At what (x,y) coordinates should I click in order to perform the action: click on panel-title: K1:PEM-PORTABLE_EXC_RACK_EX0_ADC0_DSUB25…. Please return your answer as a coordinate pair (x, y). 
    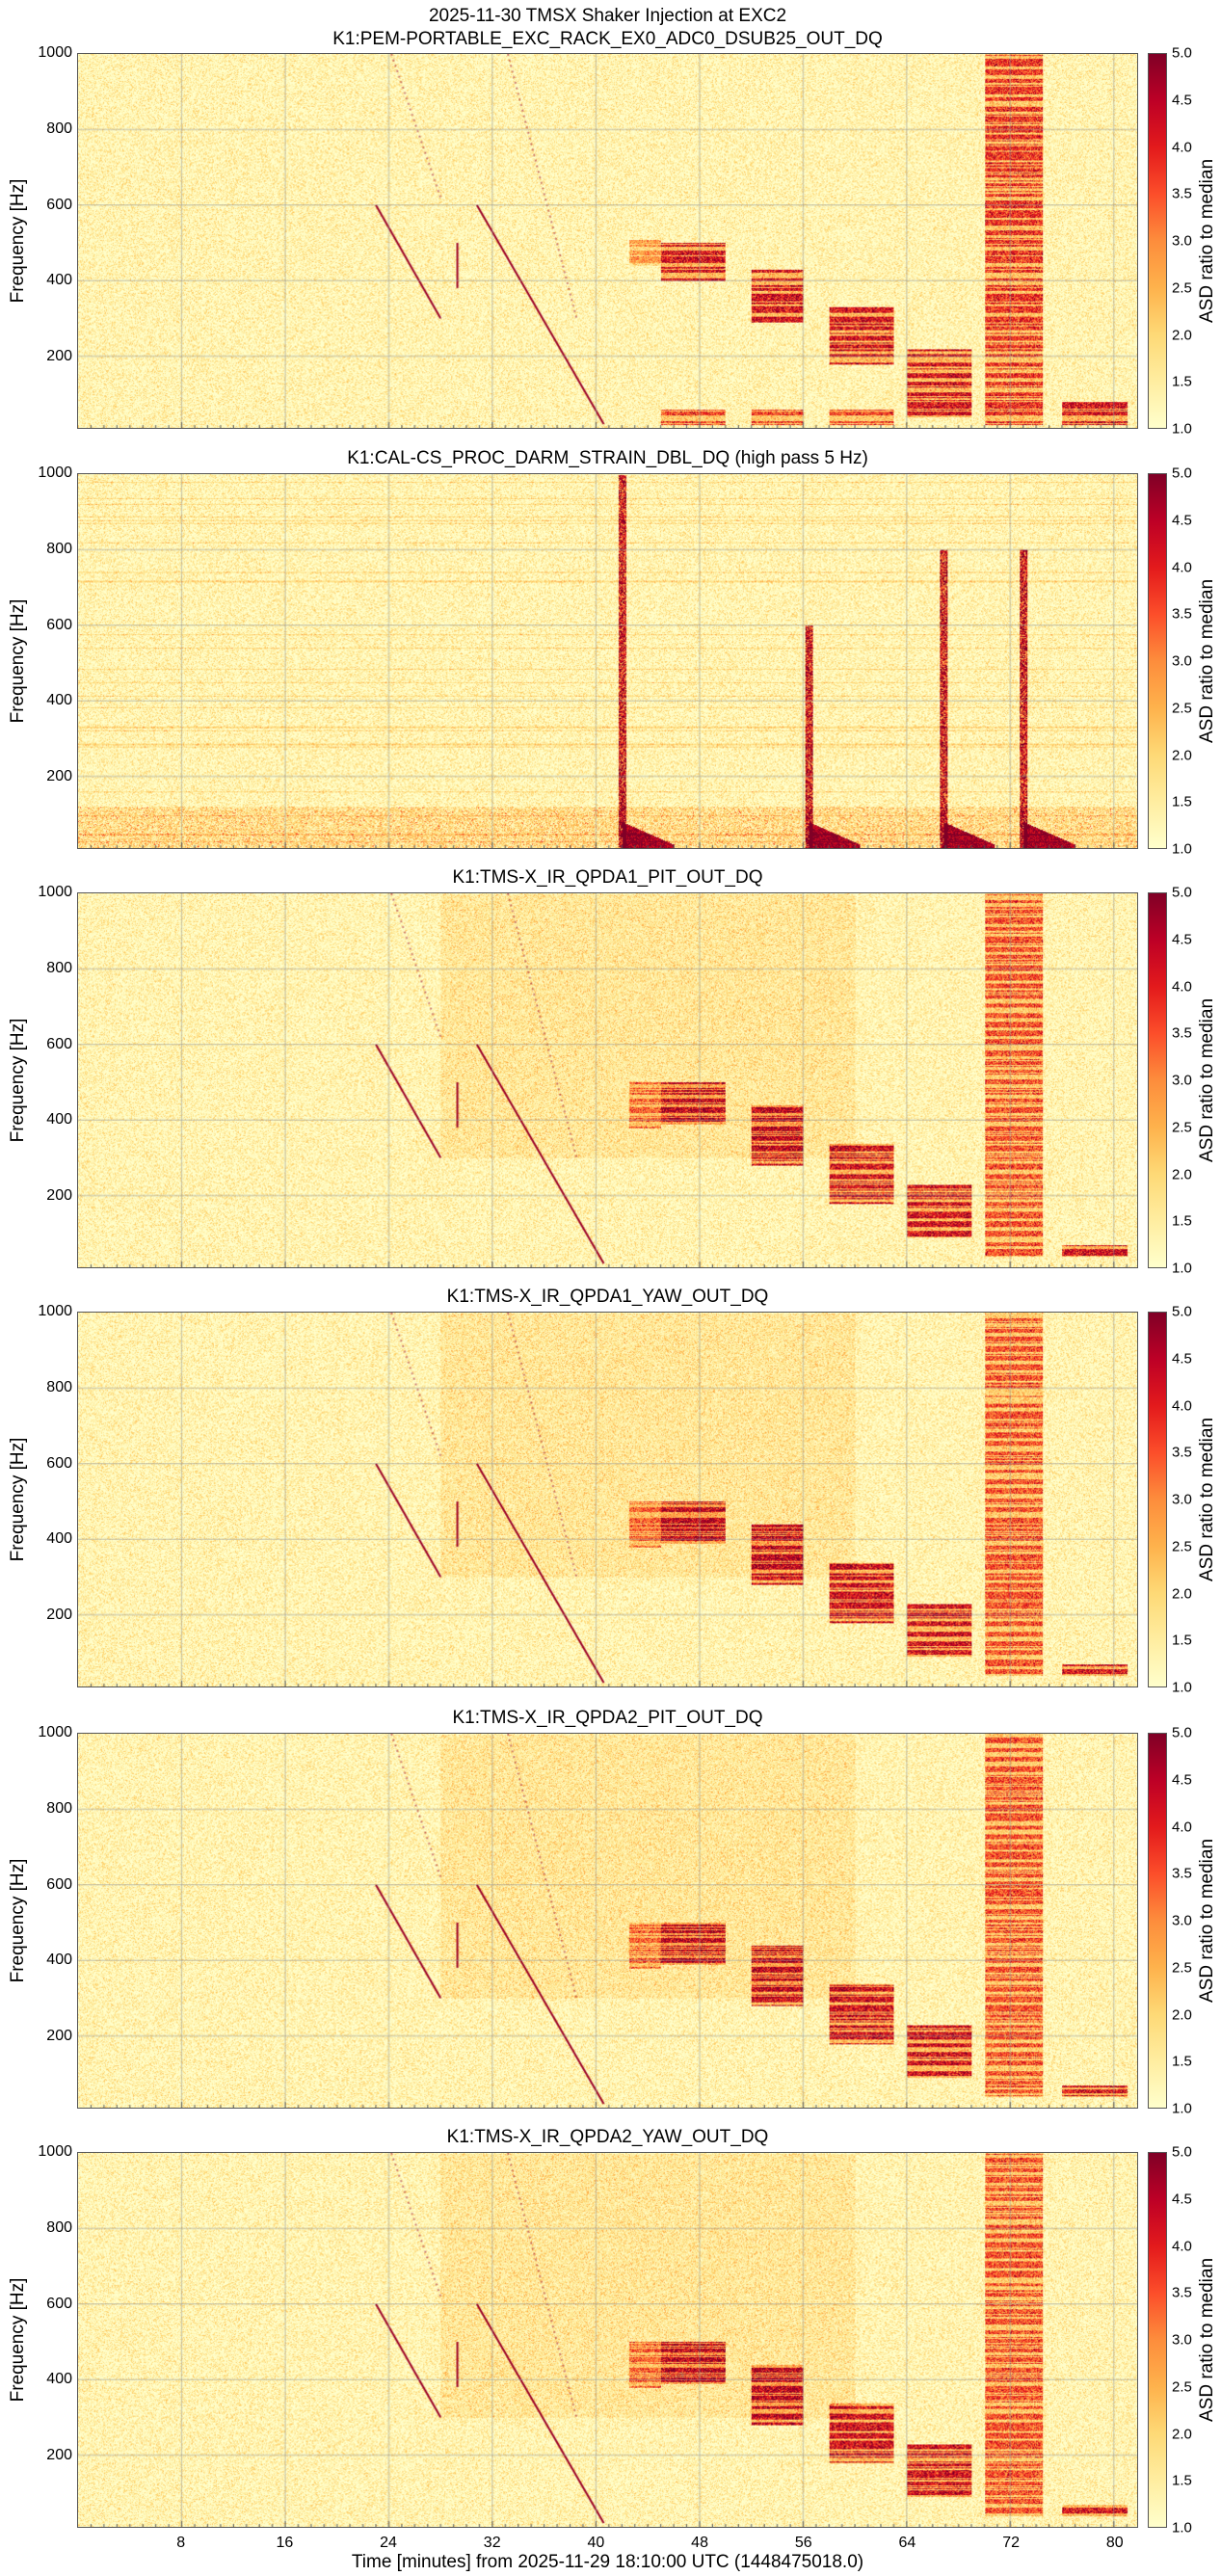
    Looking at the image, I should click on (607, 39).